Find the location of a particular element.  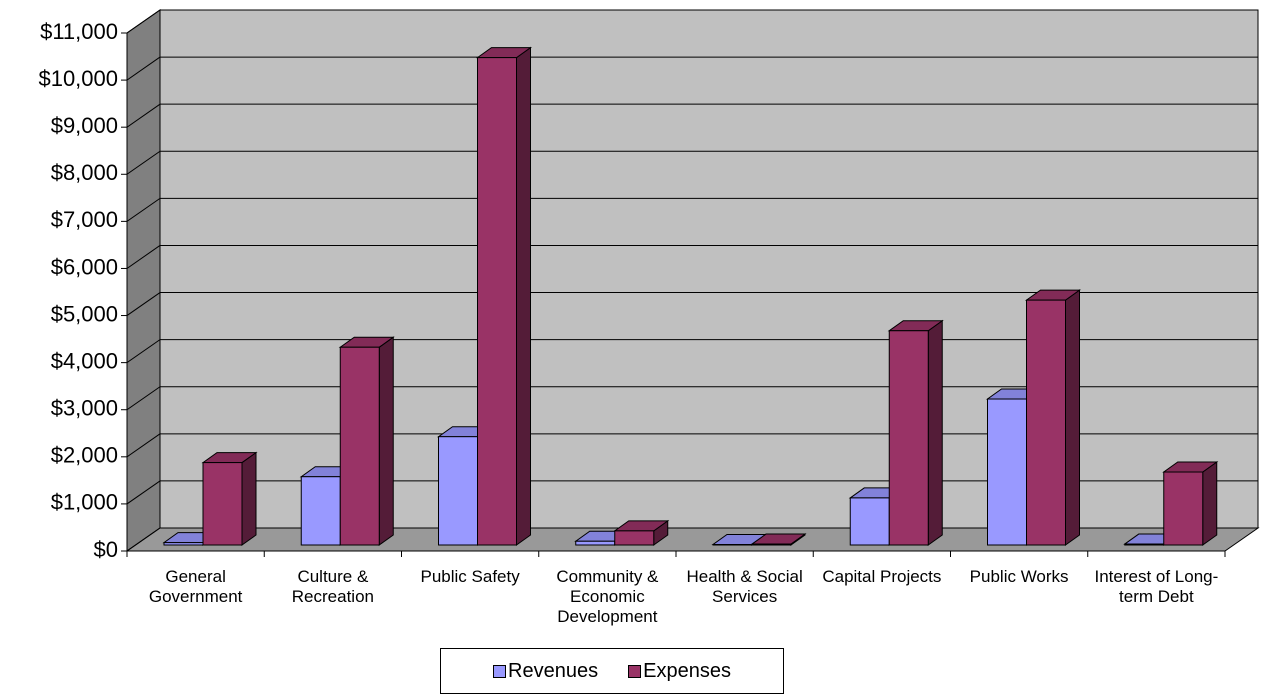

x-tick-label: Public Works is located at coordinates (1019, 576).